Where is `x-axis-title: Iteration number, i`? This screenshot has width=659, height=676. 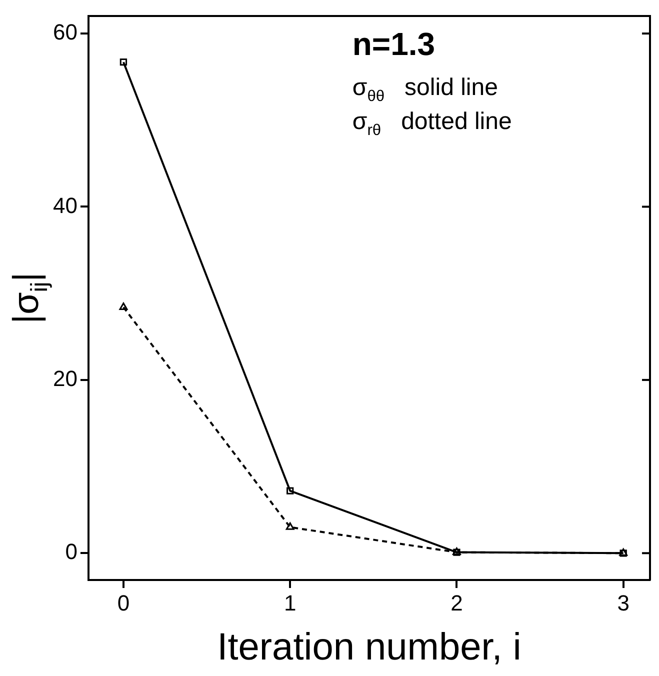 x-axis-title: Iteration number, i is located at coordinates (369, 647).